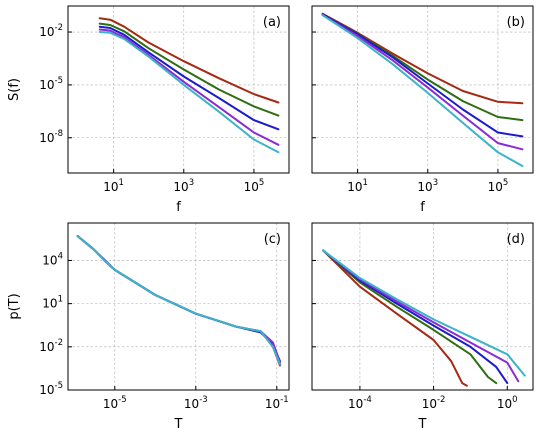 Image resolution: width=550 pixels, height=428 pixels. Describe the element at coordinates (360, 403) in the screenshot. I see `x-tick-label: 10⁻⁴` at that location.